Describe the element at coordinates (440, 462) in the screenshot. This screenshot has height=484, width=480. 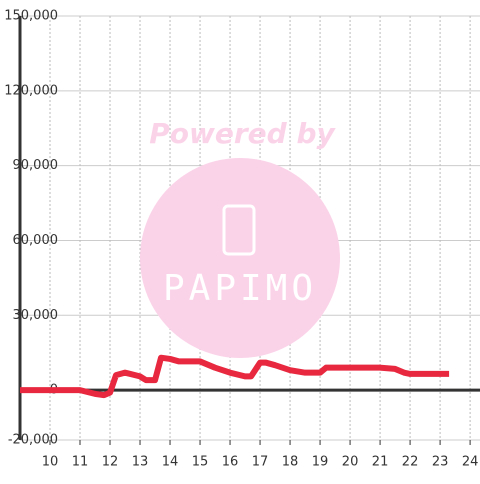
I see `x-tick-label: 23` at that location.